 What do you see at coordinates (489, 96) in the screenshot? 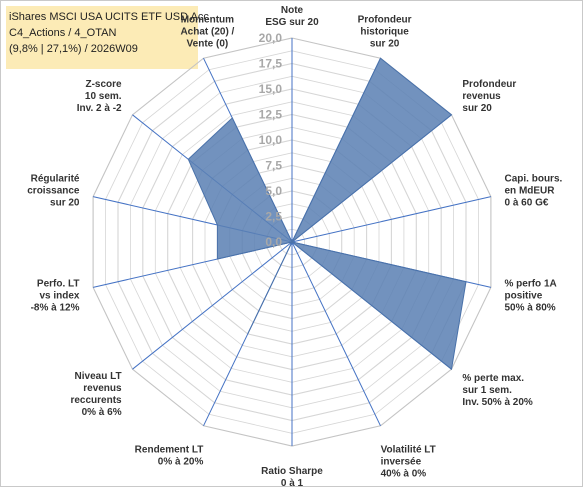
I see `axis-label: Profondeur revenus sur 20` at bounding box center [489, 96].